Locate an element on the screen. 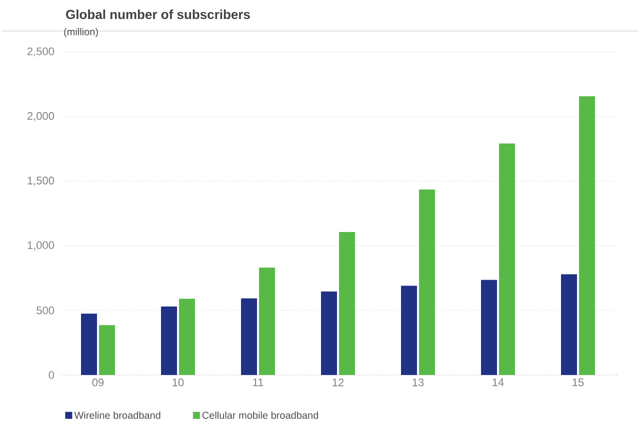 This screenshot has width=640, height=428. legend-label: Cellular mobile broadband is located at coordinates (260, 415).